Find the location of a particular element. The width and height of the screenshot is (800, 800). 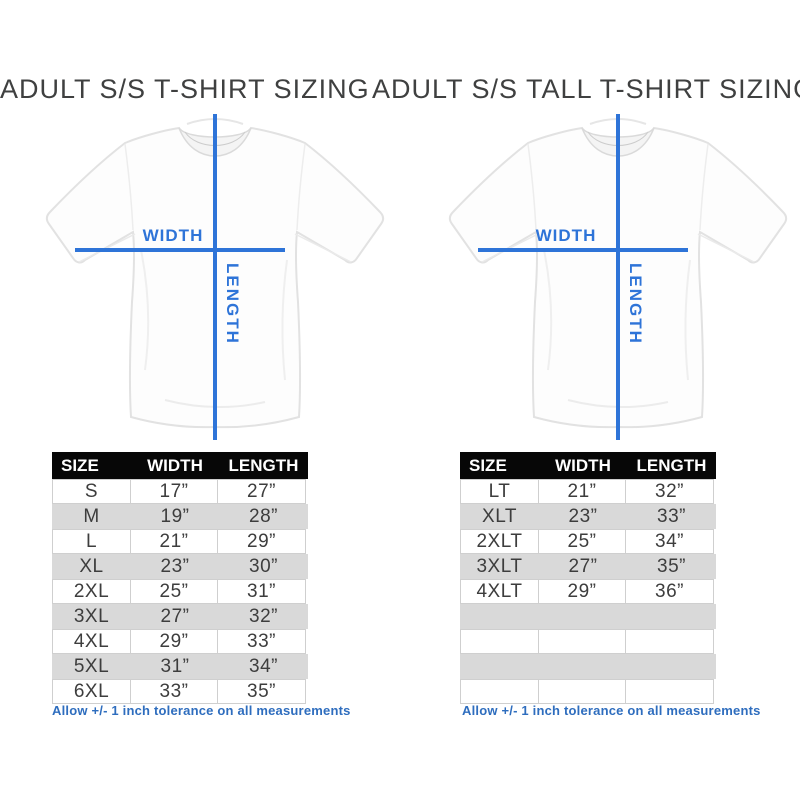

size-cell: 2XL is located at coordinates (91, 591).